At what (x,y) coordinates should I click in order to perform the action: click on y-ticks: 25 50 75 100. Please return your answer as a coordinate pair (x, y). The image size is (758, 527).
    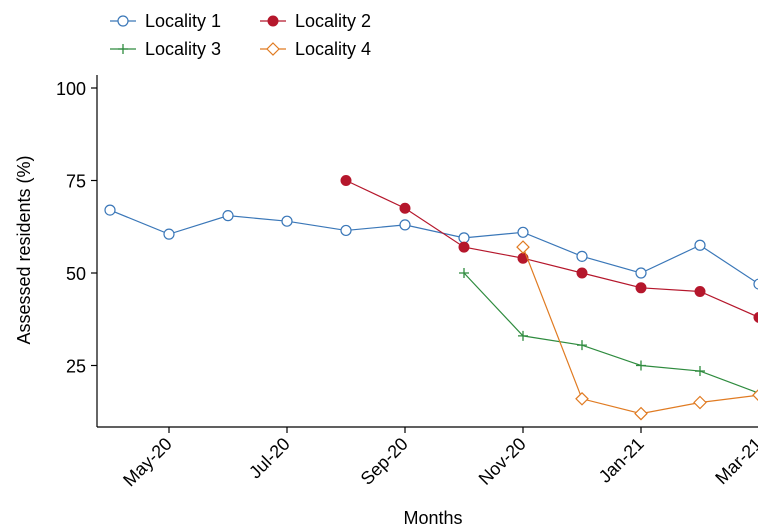
    Looking at the image, I should click on (76, 228).